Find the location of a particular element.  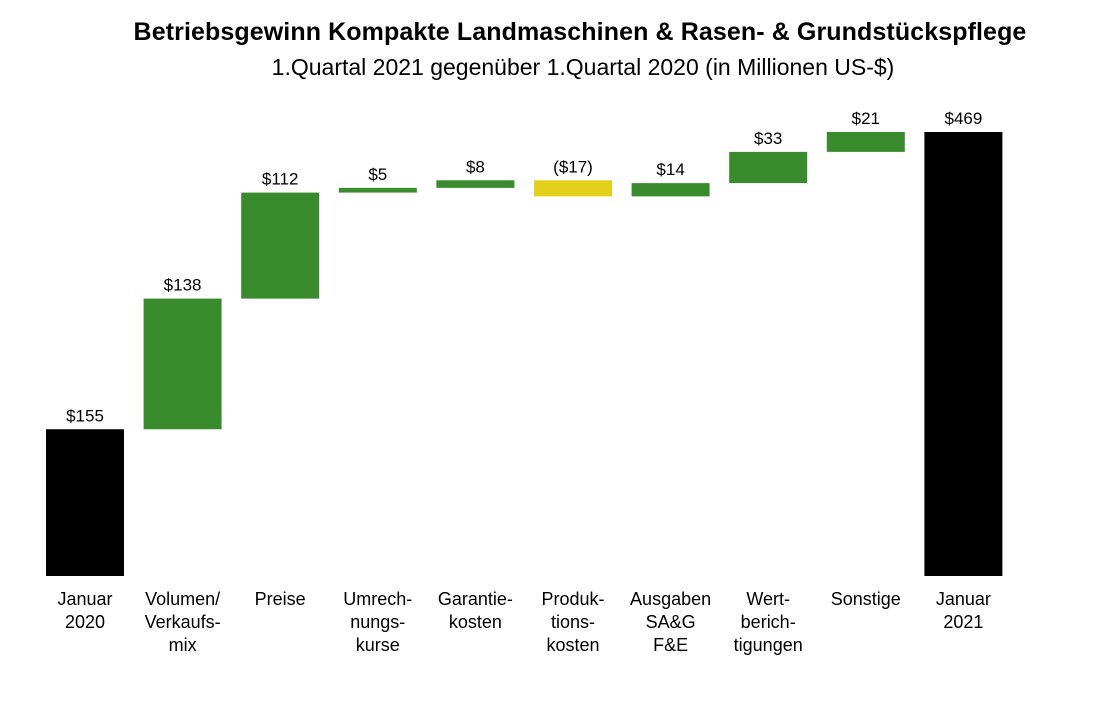

bar-decrease is located at coordinates (573, 188).